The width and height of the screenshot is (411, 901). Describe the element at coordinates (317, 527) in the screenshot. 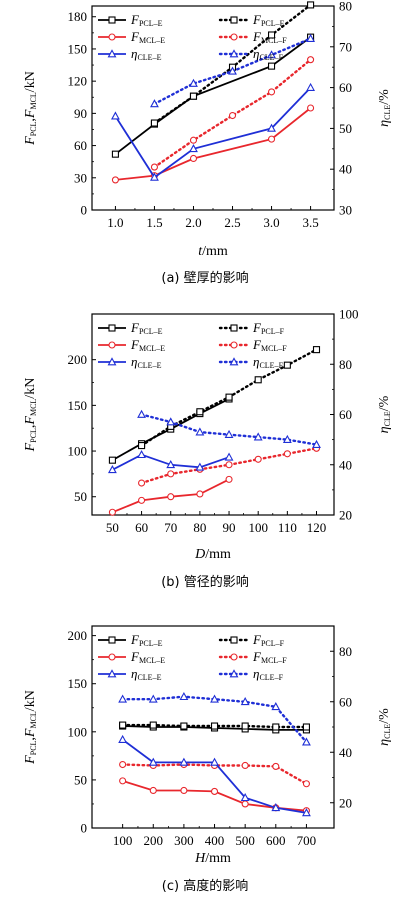

I see `x-tick-label: 120` at that location.